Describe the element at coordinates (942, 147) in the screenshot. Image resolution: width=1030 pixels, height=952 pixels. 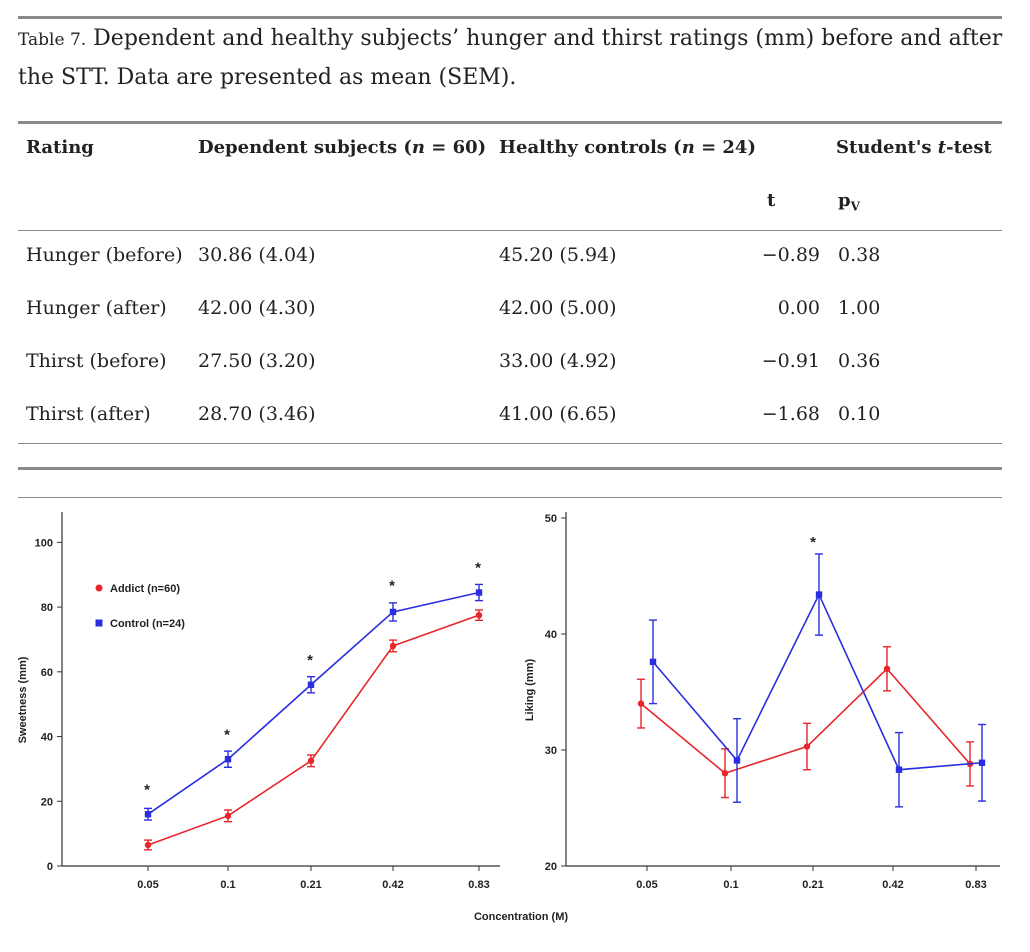
I see `header-ttest-t: t` at that location.